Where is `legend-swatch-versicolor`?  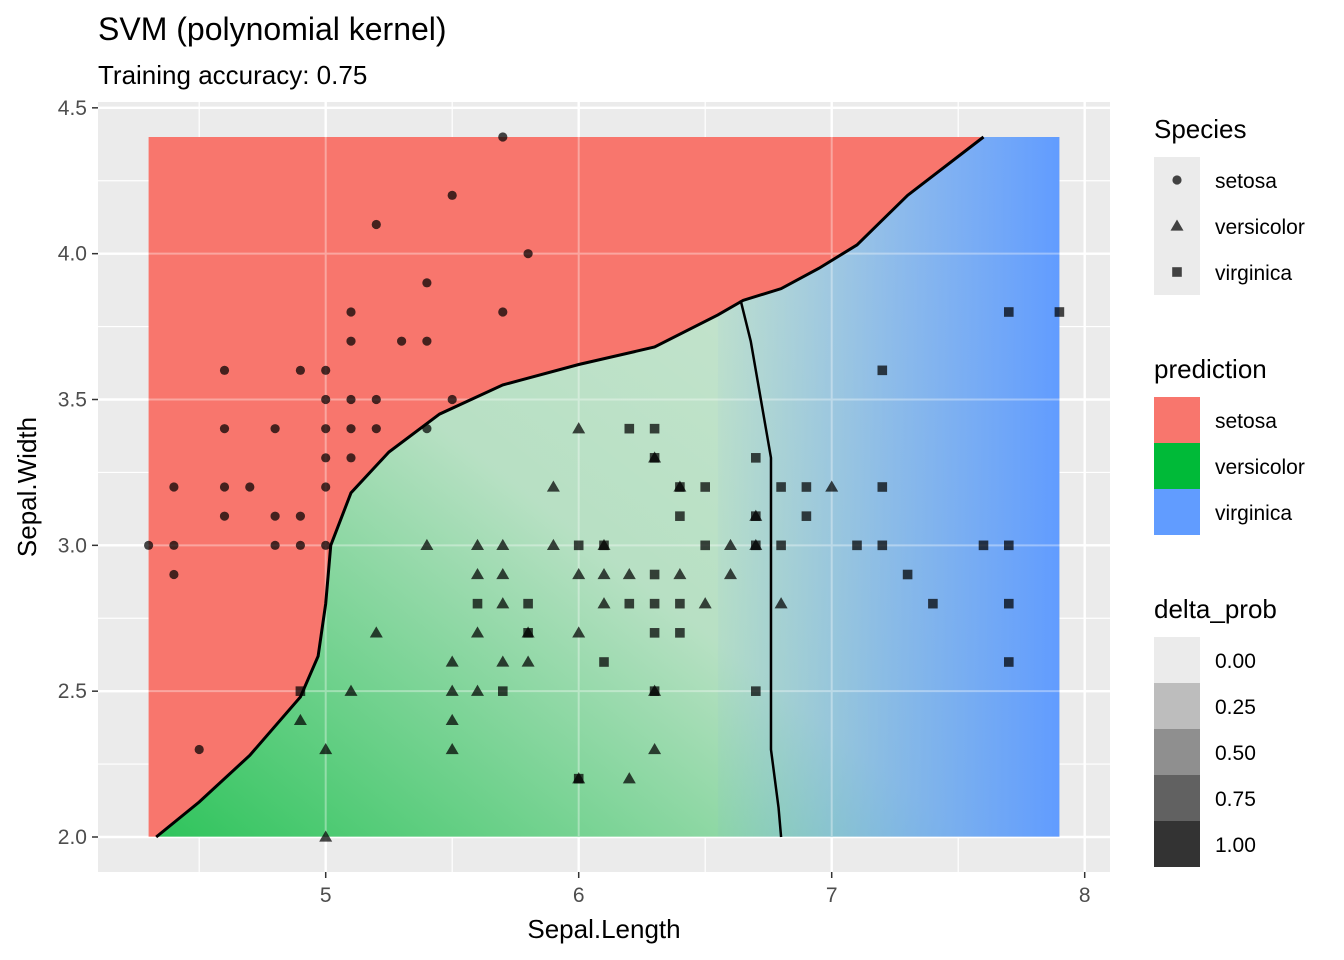
legend-swatch-versicolor is located at coordinates (1177, 466).